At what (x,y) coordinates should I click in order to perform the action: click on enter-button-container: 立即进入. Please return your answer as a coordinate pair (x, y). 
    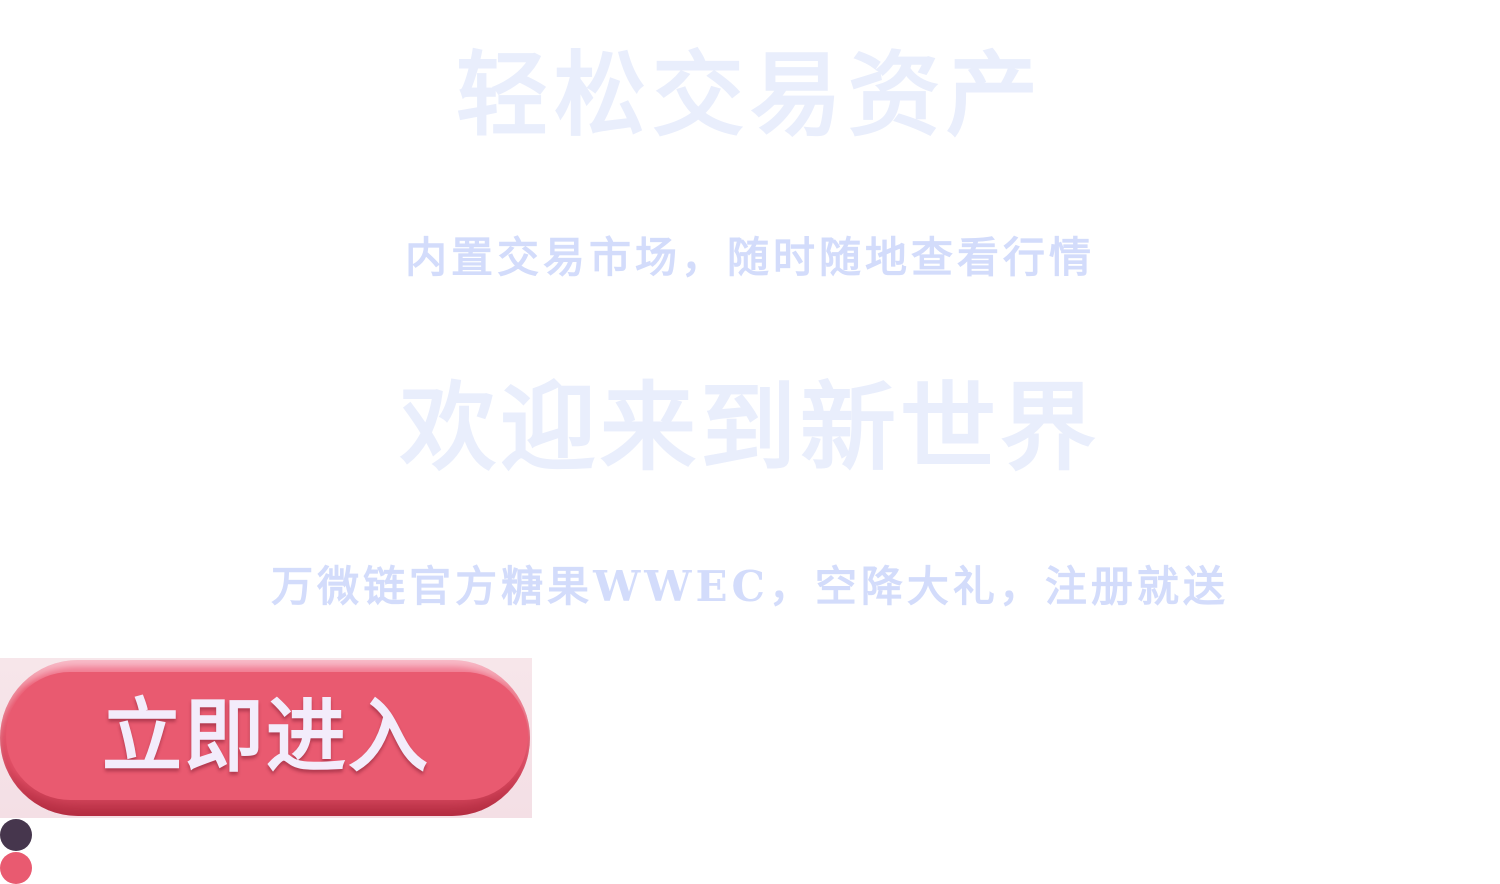
    Looking at the image, I should click on (266, 738).